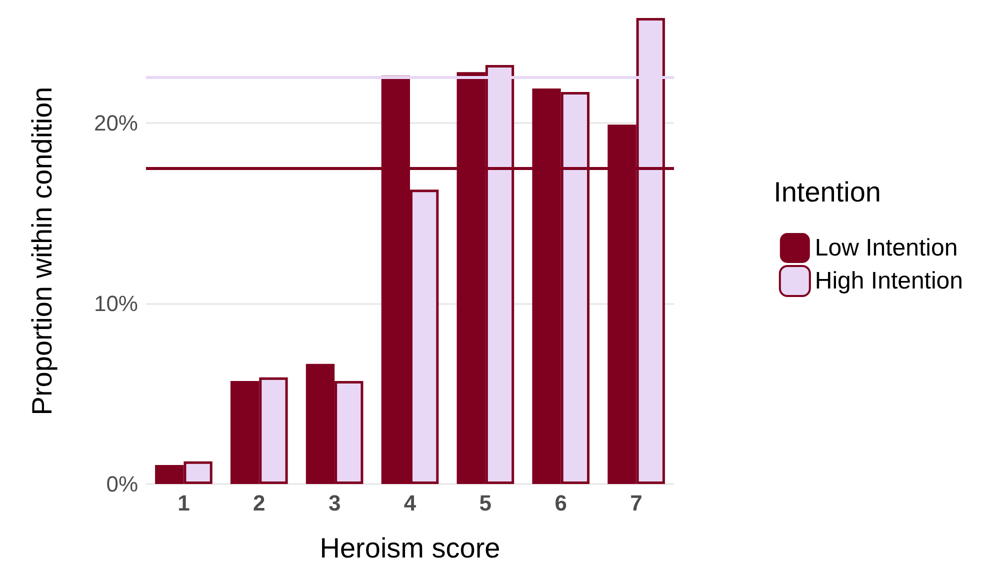  Describe the element at coordinates (259, 503) in the screenshot. I see `x-tick-label: 2` at that location.